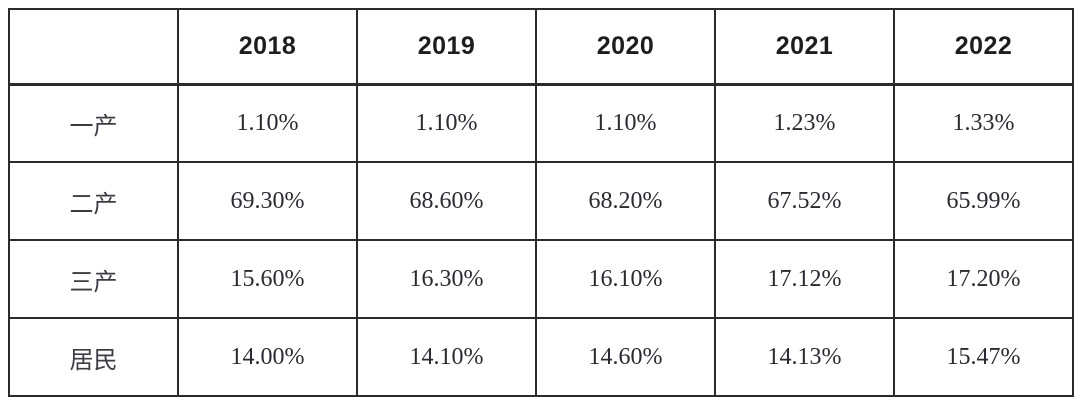 Image resolution: width=1080 pixels, height=407 pixels. I want to click on table-cell: 16.10%, so click(625, 279).